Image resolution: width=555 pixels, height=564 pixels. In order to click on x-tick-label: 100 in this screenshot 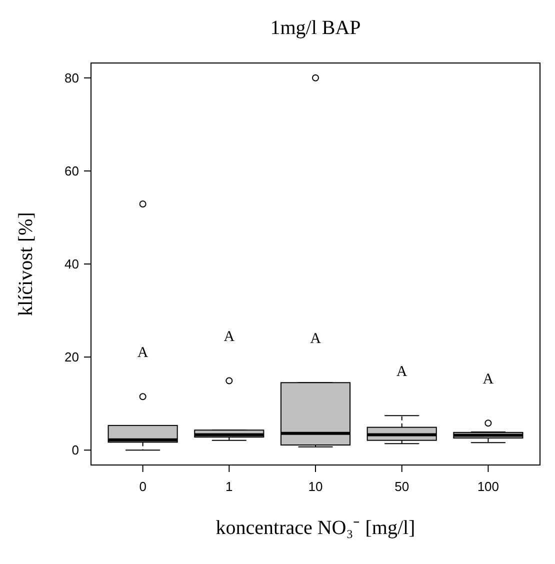, I will do `click(488, 486)`.